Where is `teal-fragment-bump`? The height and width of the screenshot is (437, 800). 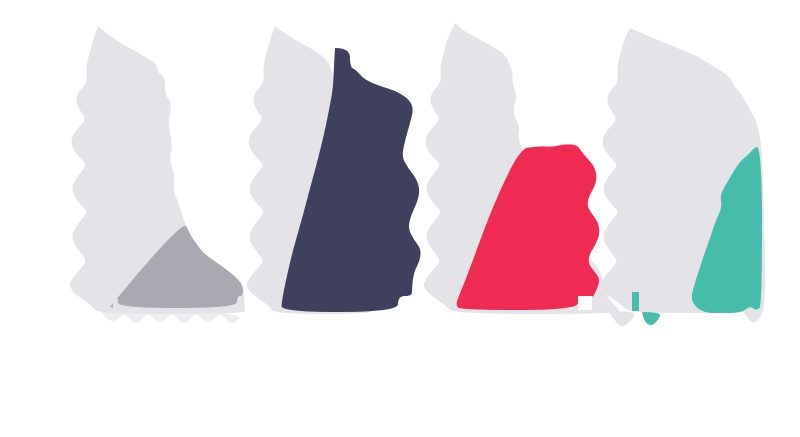 teal-fragment-bump is located at coordinates (651, 318).